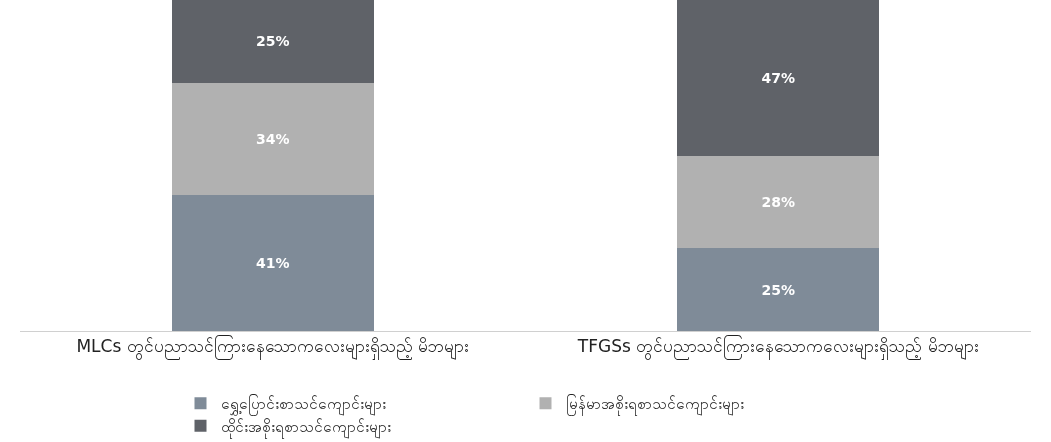  I want to click on data-label: 28%, so click(778, 201).